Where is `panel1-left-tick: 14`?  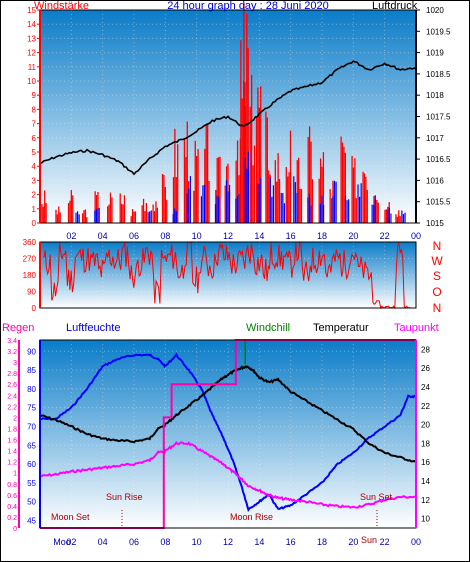
panel1-left-tick: 14 is located at coordinates (31, 24).